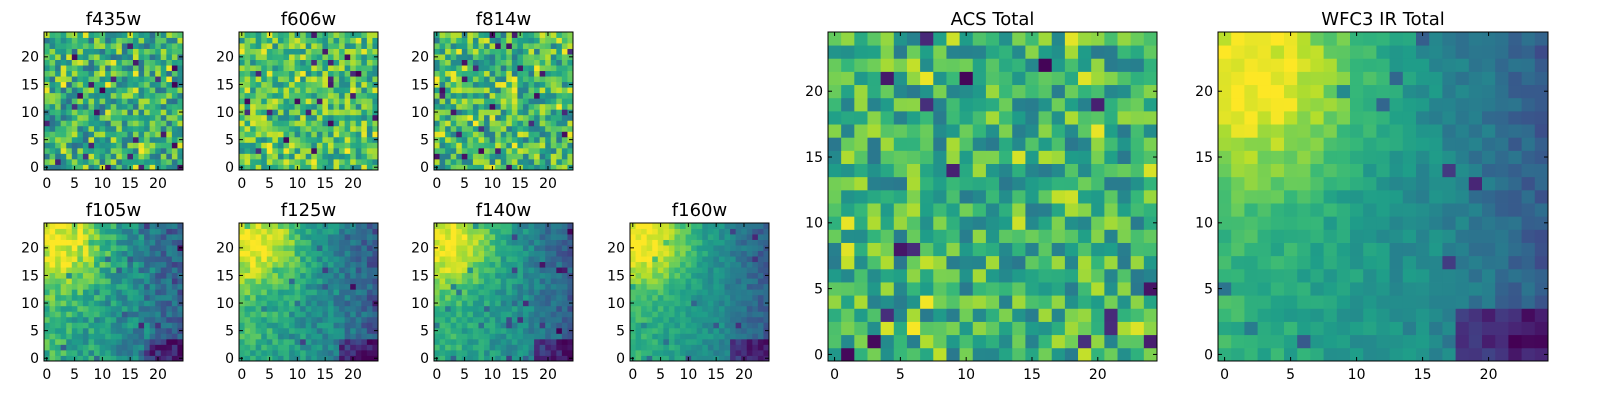 The width and height of the screenshot is (1600, 400). Describe the element at coordinates (102, 184) in the screenshot. I see `x-tick-label: 10` at that location.